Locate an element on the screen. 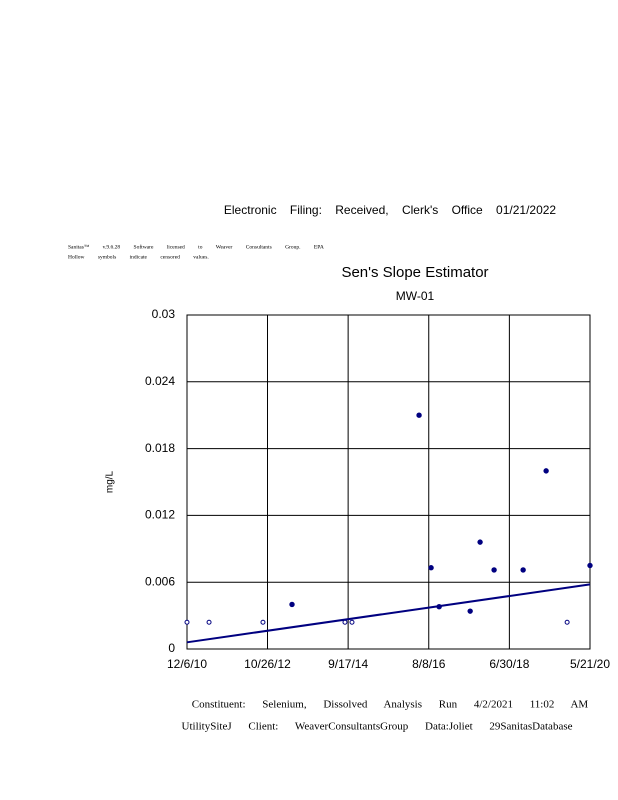 The width and height of the screenshot is (618, 800). x-tick-label: 5/21/20 is located at coordinates (590, 664).